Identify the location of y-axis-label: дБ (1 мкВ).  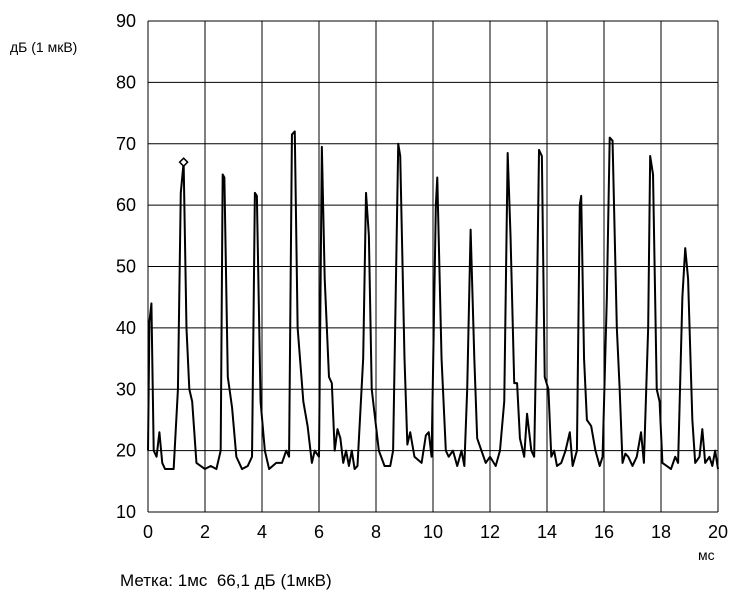
(43, 47).